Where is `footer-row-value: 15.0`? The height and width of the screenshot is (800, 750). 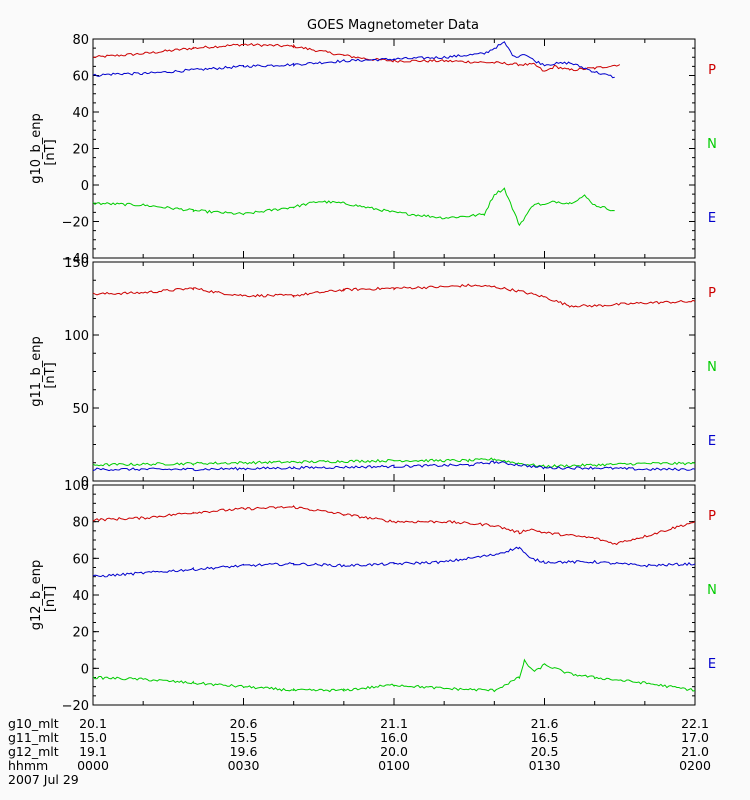
footer-row-value: 15.0 is located at coordinates (93, 737).